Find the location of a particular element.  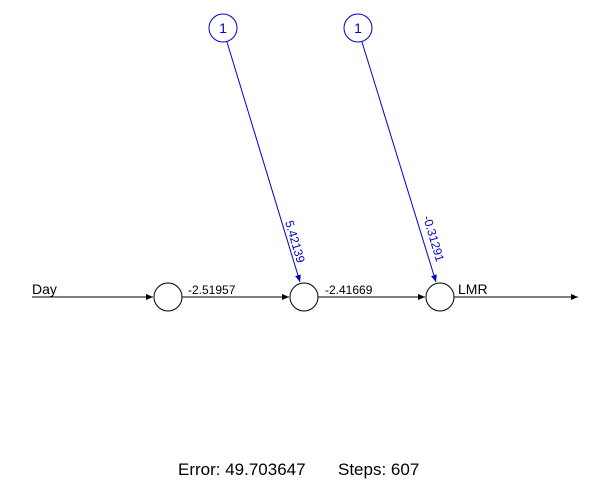

bias-node-1-label: 1 is located at coordinates (223, 28).